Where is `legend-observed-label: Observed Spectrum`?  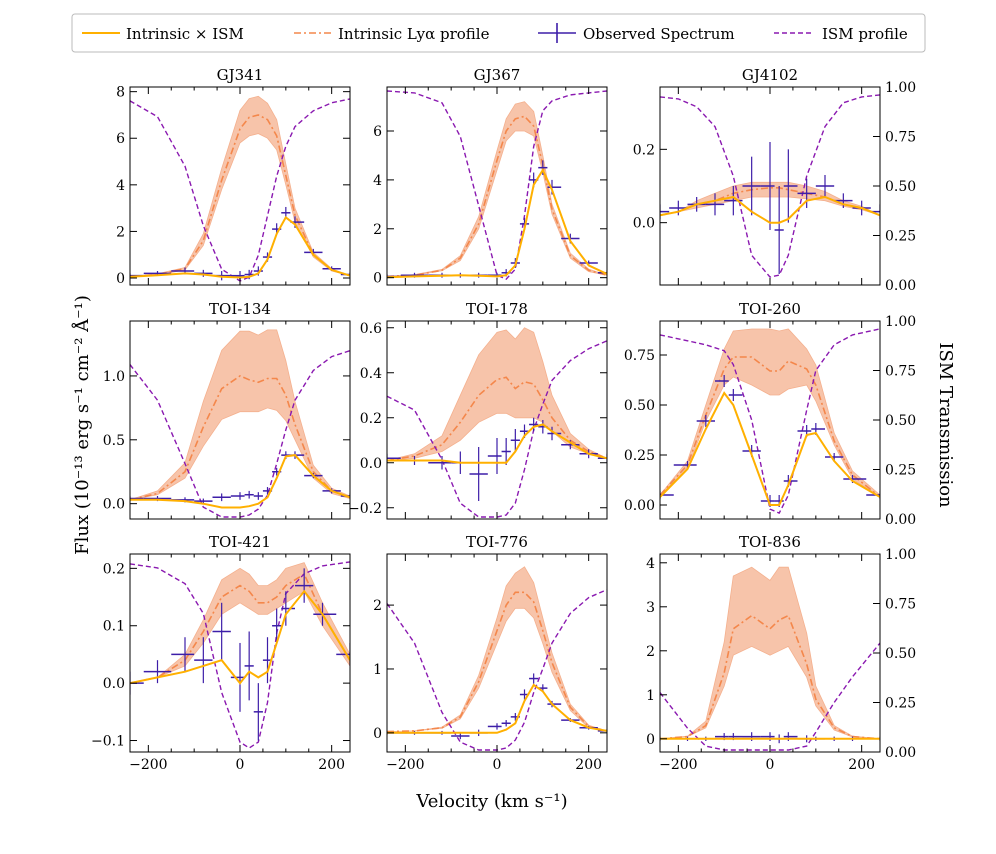
legend-observed-label: Observed Spectrum is located at coordinates (659, 34).